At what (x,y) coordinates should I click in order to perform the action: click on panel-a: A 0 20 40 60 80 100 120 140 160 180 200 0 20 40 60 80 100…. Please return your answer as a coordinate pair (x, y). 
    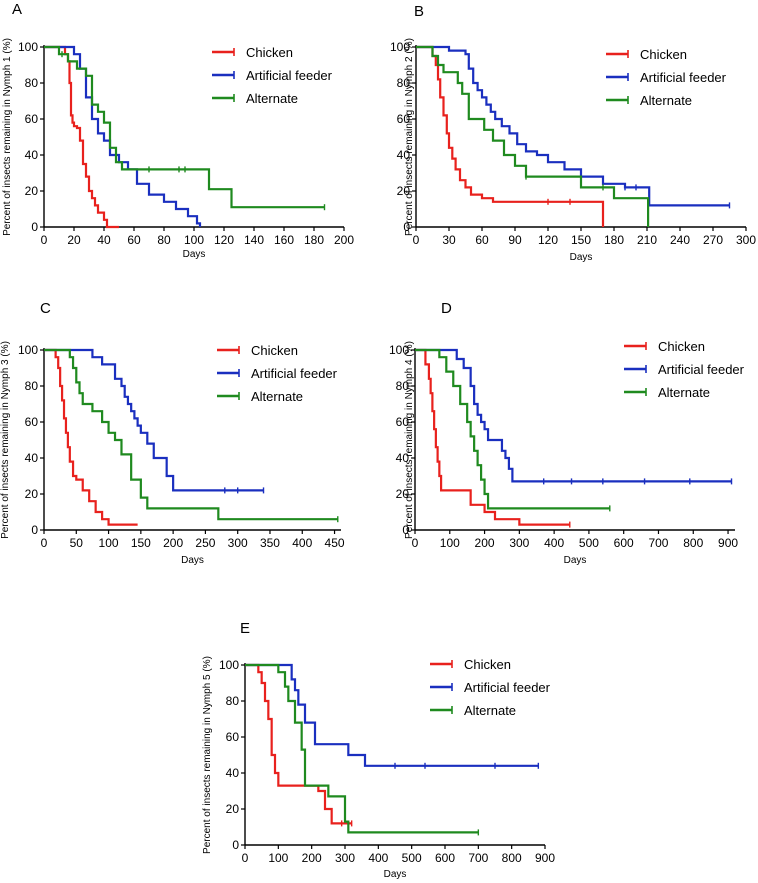
    Looking at the image, I should click on (178, 130).